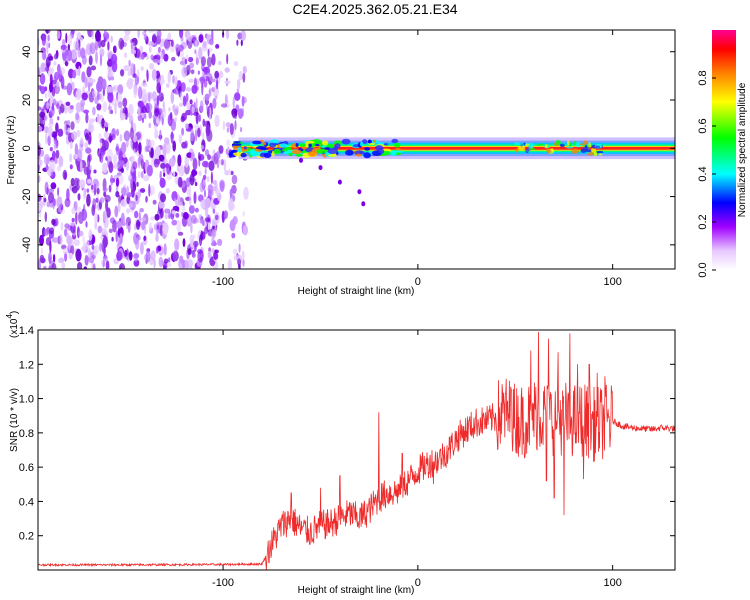 Image resolution: width=750 pixels, height=600 pixels. What do you see at coordinates (26, 502) in the screenshot?
I see `y-tick-label: 0.4` at bounding box center [26, 502].